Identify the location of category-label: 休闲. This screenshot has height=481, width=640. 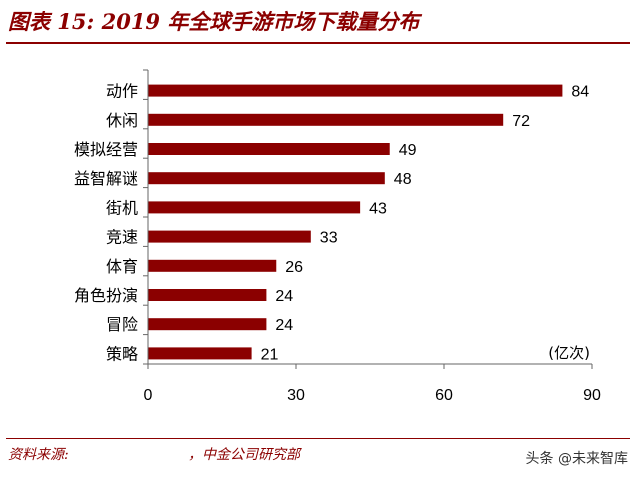
(122, 120).